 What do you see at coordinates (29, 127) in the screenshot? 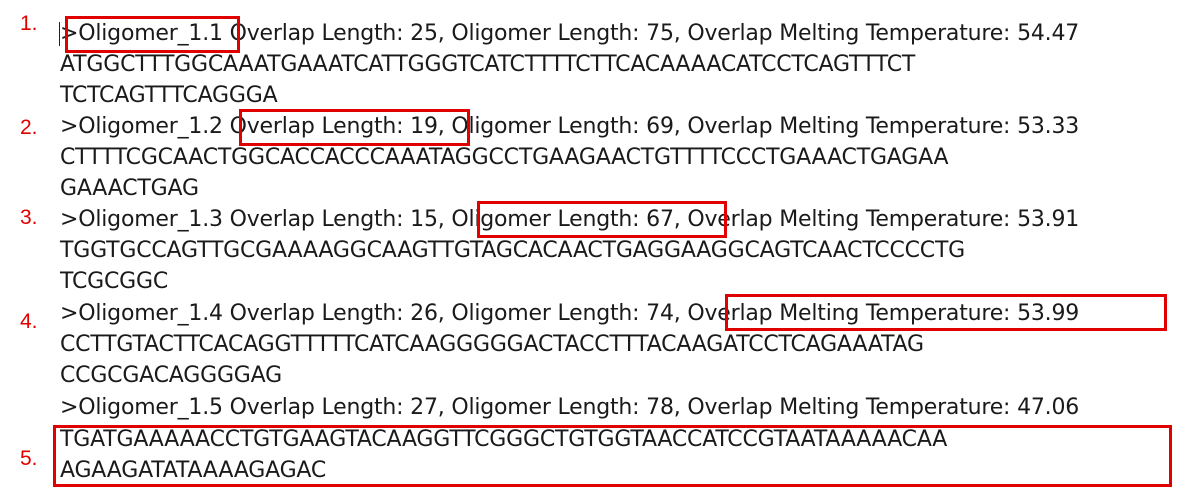
I see `annotation-marker-2: 2.` at bounding box center [29, 127].